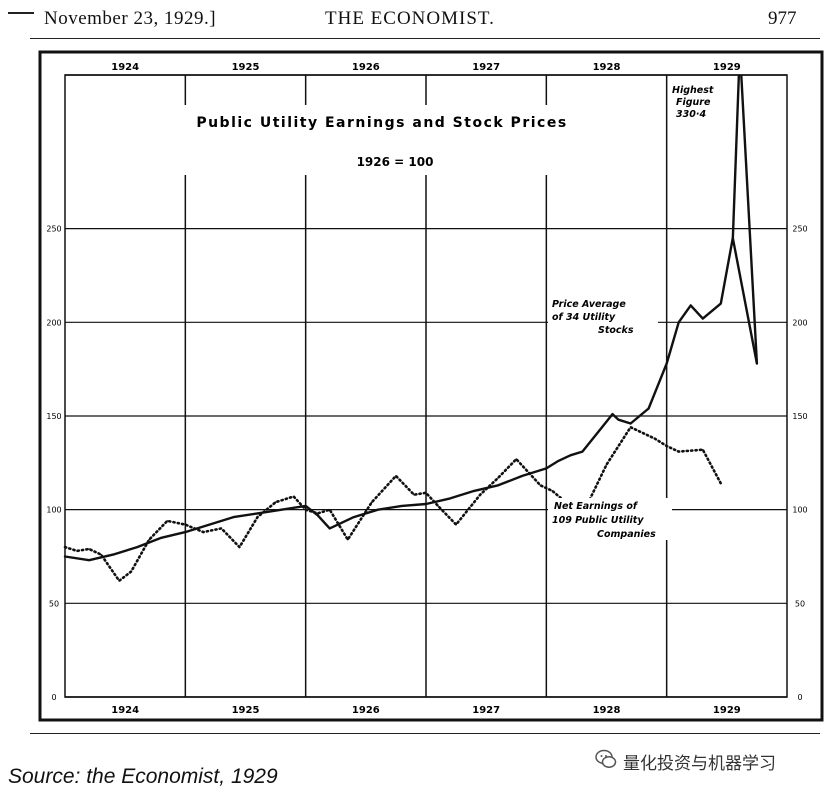  Describe the element at coordinates (54, 603) in the screenshot. I see `y-tick-left-50: 50` at that location.